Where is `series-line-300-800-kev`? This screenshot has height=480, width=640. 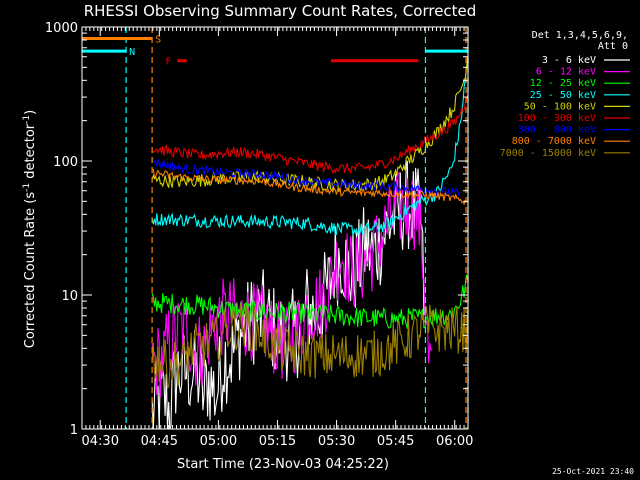 series-line-300-800-kev is located at coordinates (305, 177).